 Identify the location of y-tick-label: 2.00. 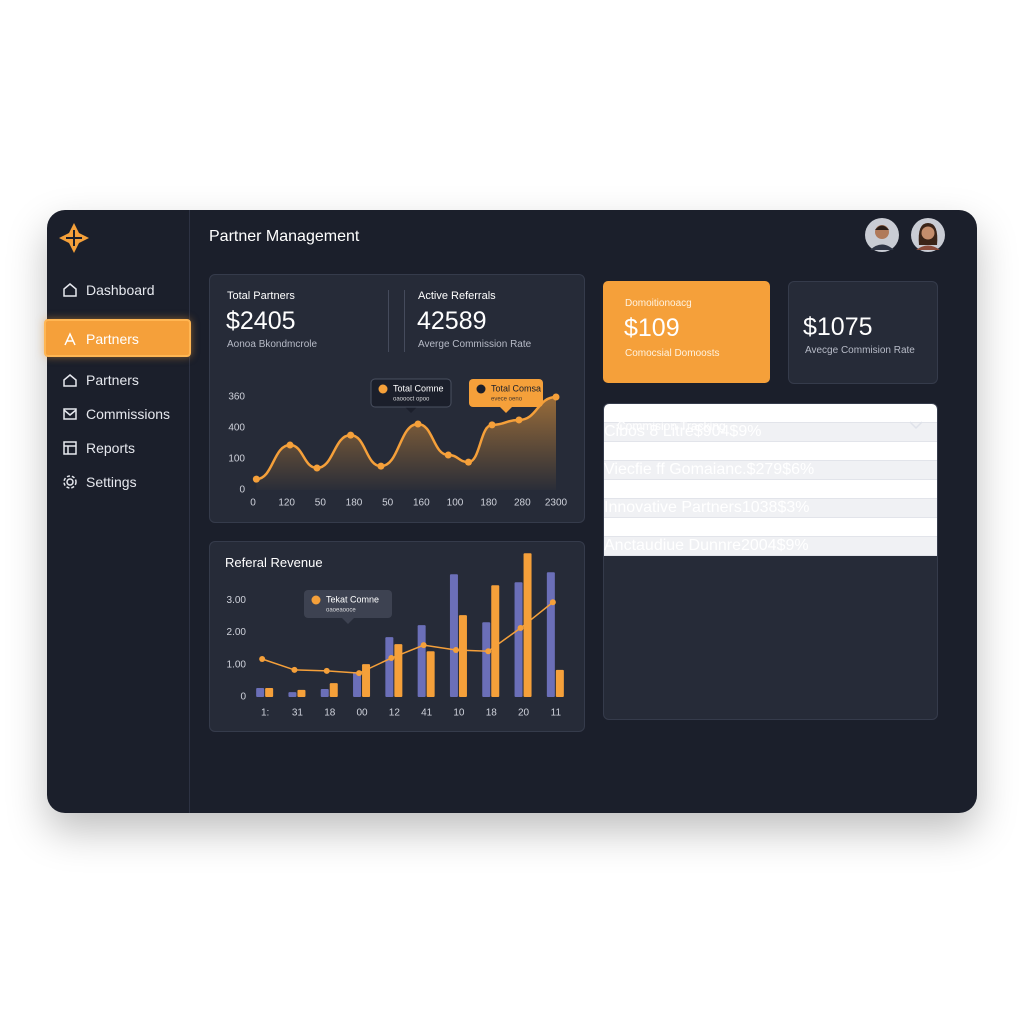
(237, 632).